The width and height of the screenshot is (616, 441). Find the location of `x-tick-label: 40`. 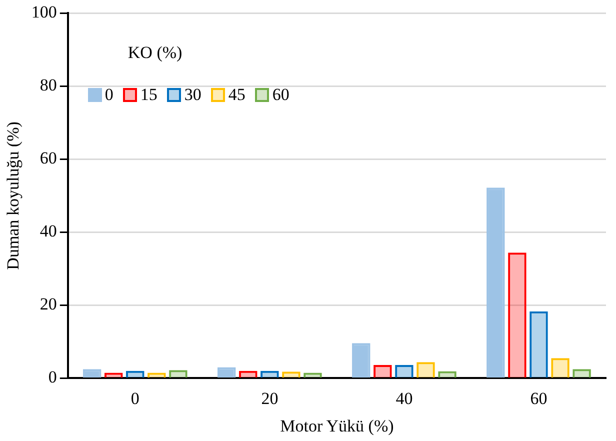

x-tick-label: 40 is located at coordinates (404, 398).